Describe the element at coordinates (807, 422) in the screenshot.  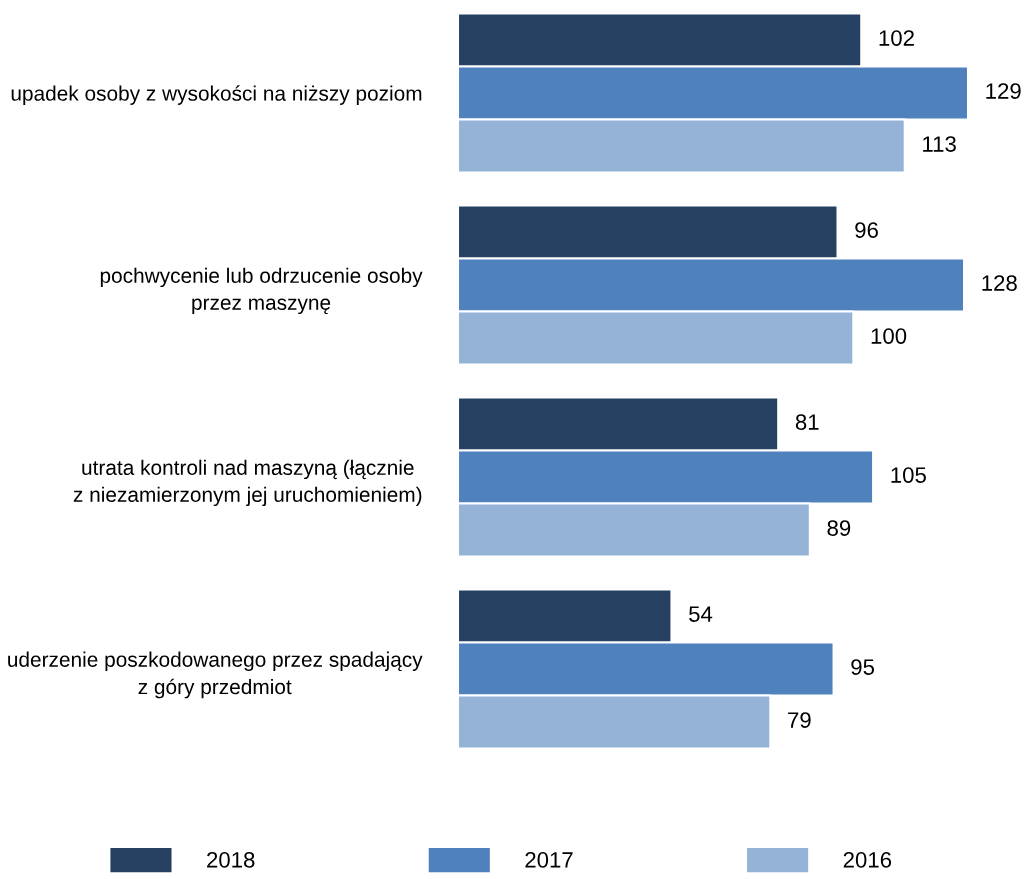
I see `data-label: 81` at that location.